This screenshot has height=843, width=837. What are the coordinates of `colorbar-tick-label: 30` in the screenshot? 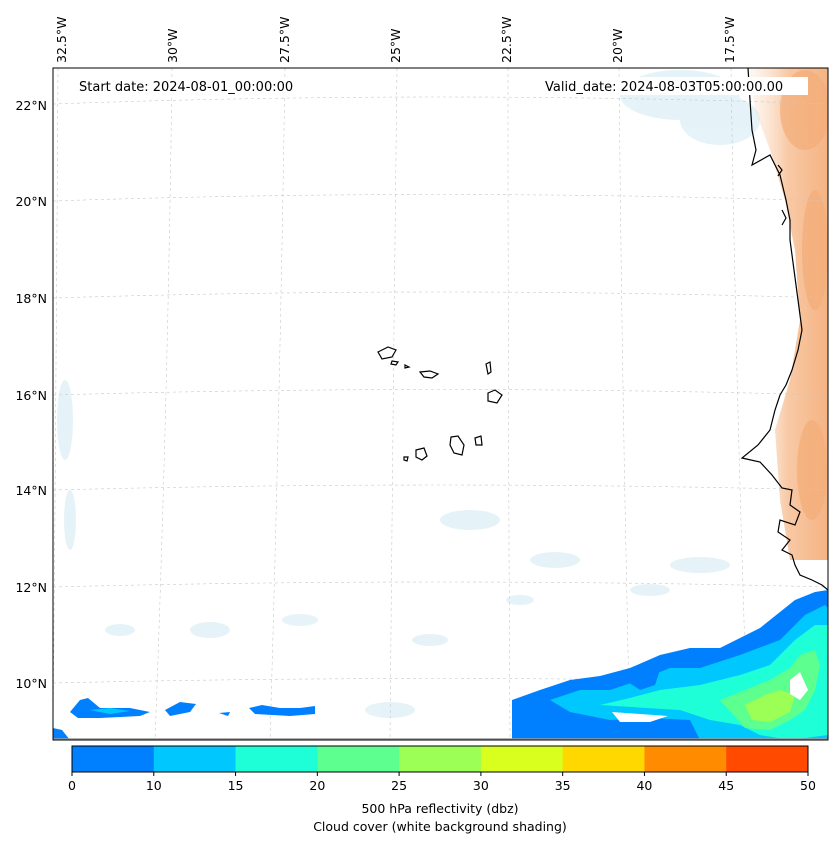 It's located at (481, 785).